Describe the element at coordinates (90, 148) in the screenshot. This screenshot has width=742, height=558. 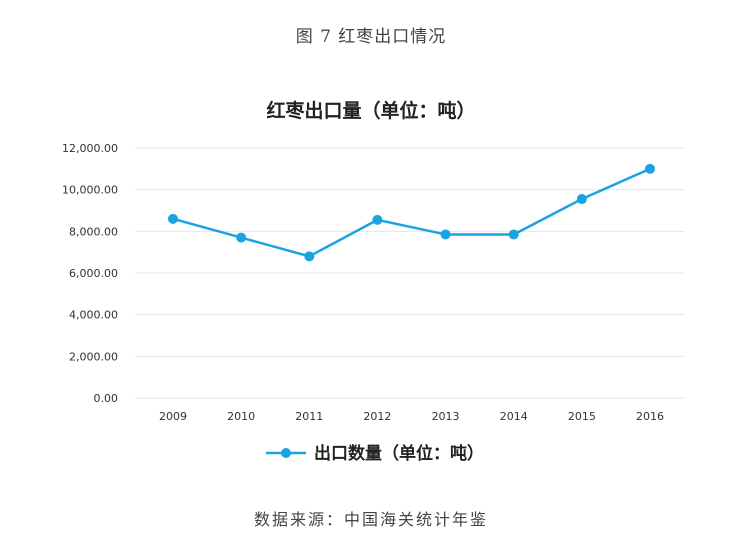
I see `y-tick-label: 12,000.00` at that location.